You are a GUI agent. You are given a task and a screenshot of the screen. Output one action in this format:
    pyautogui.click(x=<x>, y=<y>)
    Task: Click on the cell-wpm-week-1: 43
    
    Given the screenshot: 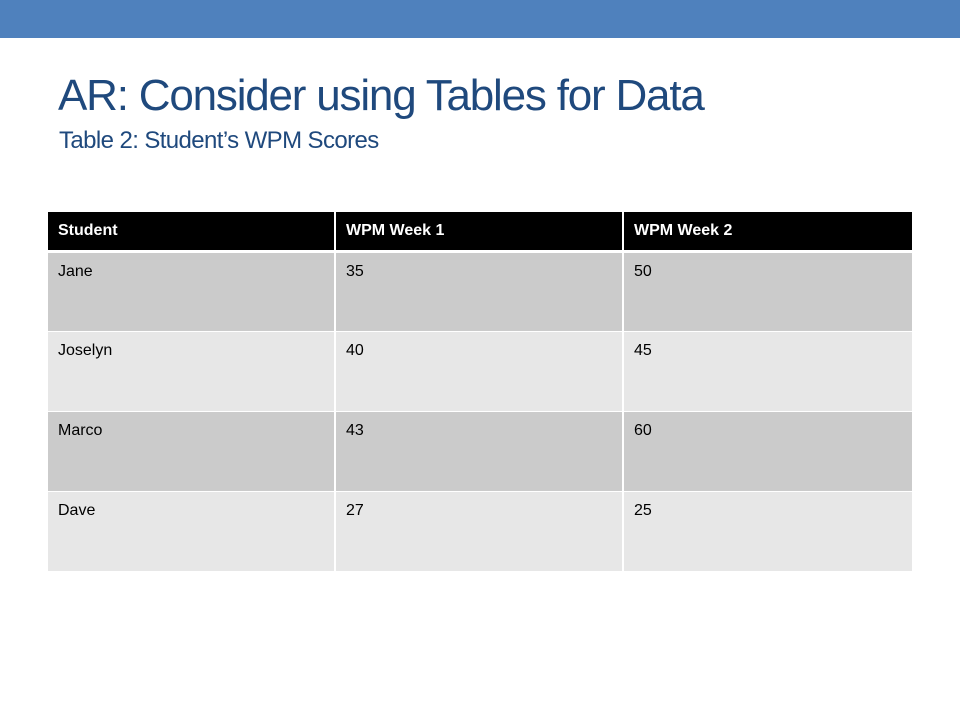 What is the action you would take?
    pyautogui.click(x=478, y=451)
    